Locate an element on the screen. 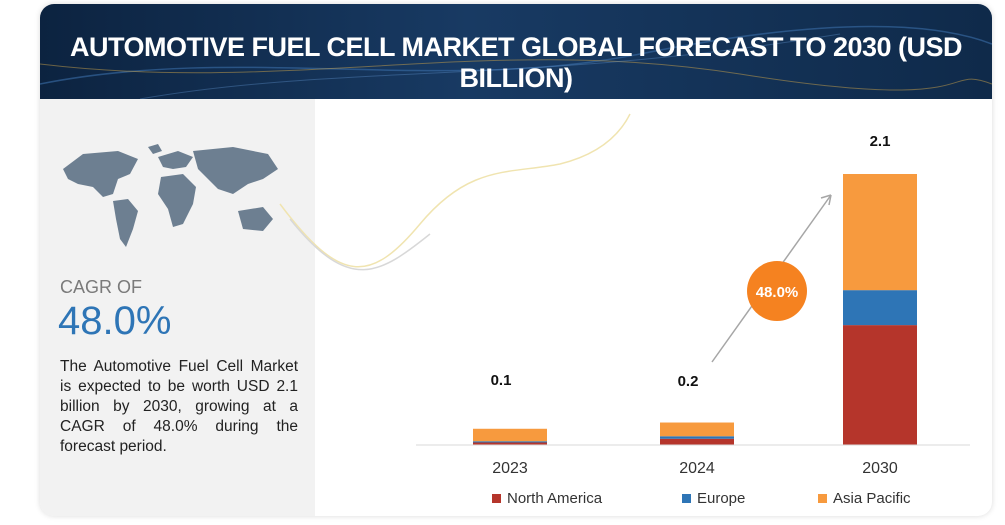 The width and height of the screenshot is (1005, 525). decorative-swirl is located at coordinates (455, 190).